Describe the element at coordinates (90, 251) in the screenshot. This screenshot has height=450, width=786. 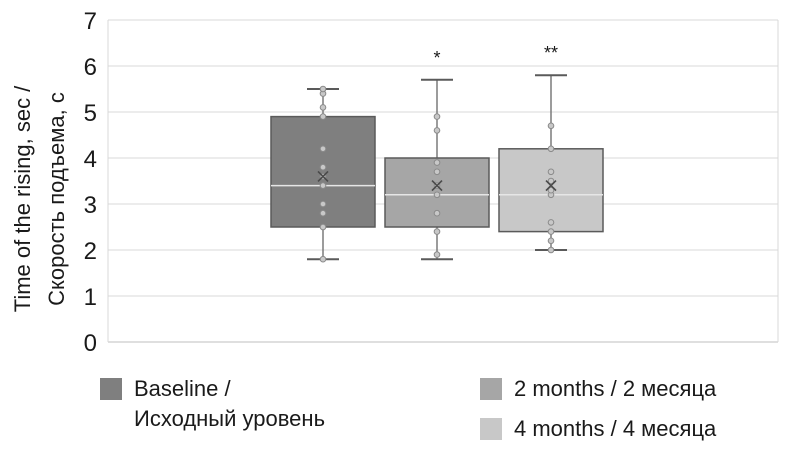
I see `y-tick-label: 2` at that location.